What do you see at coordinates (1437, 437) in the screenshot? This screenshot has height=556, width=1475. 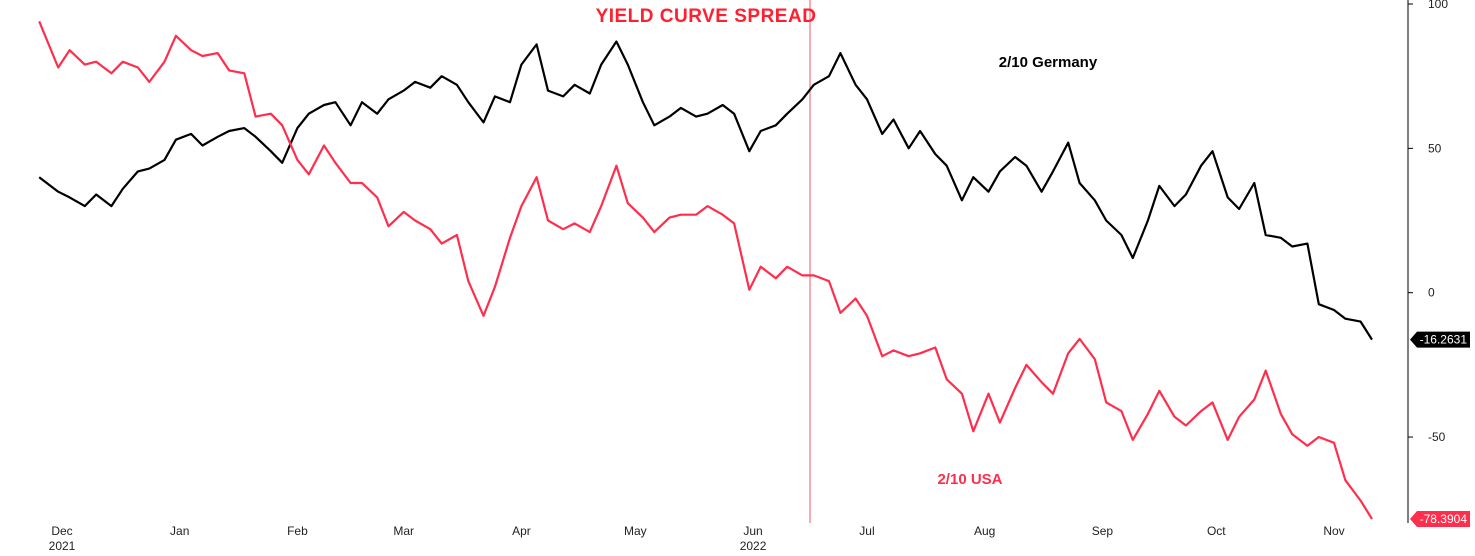 I see `y-tick-label: -50` at bounding box center [1437, 437].